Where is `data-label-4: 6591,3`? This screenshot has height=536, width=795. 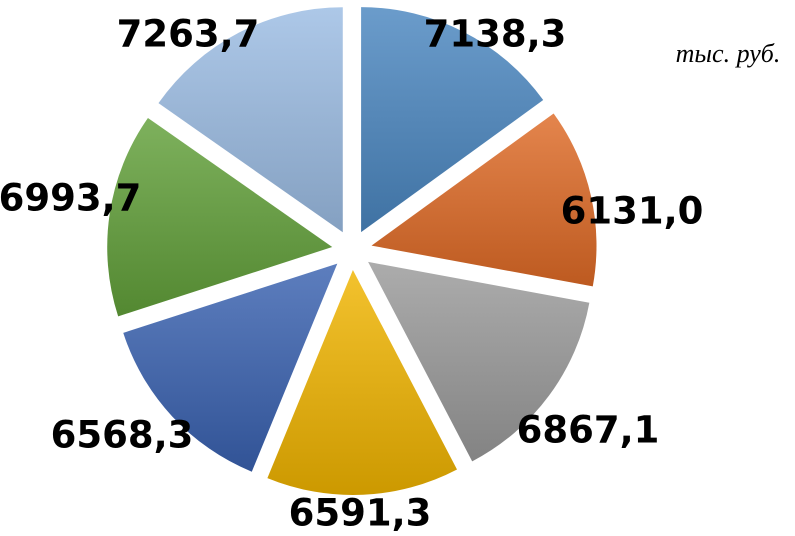 data-label-4: 6591,3 is located at coordinates (360, 513).